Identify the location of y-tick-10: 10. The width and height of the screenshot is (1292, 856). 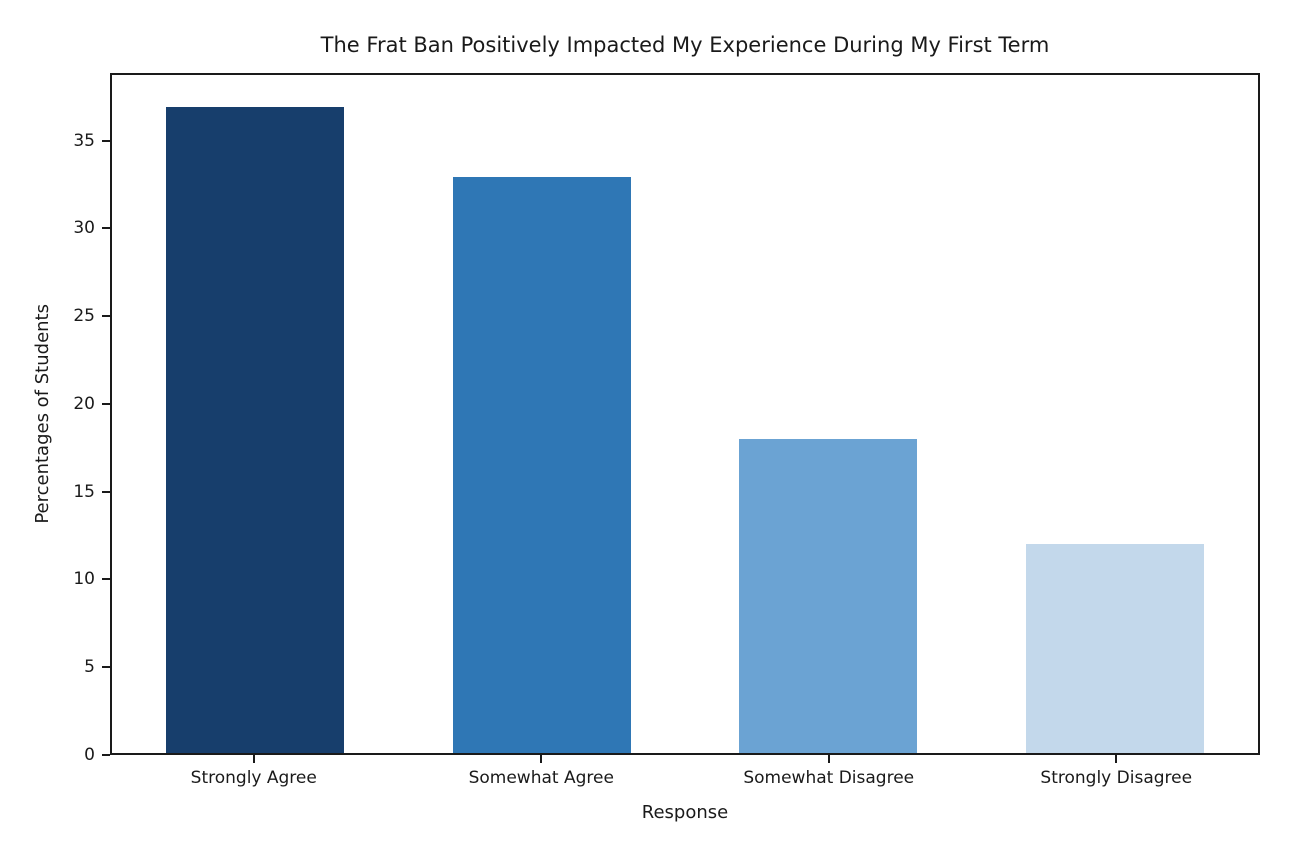
(91, 579).